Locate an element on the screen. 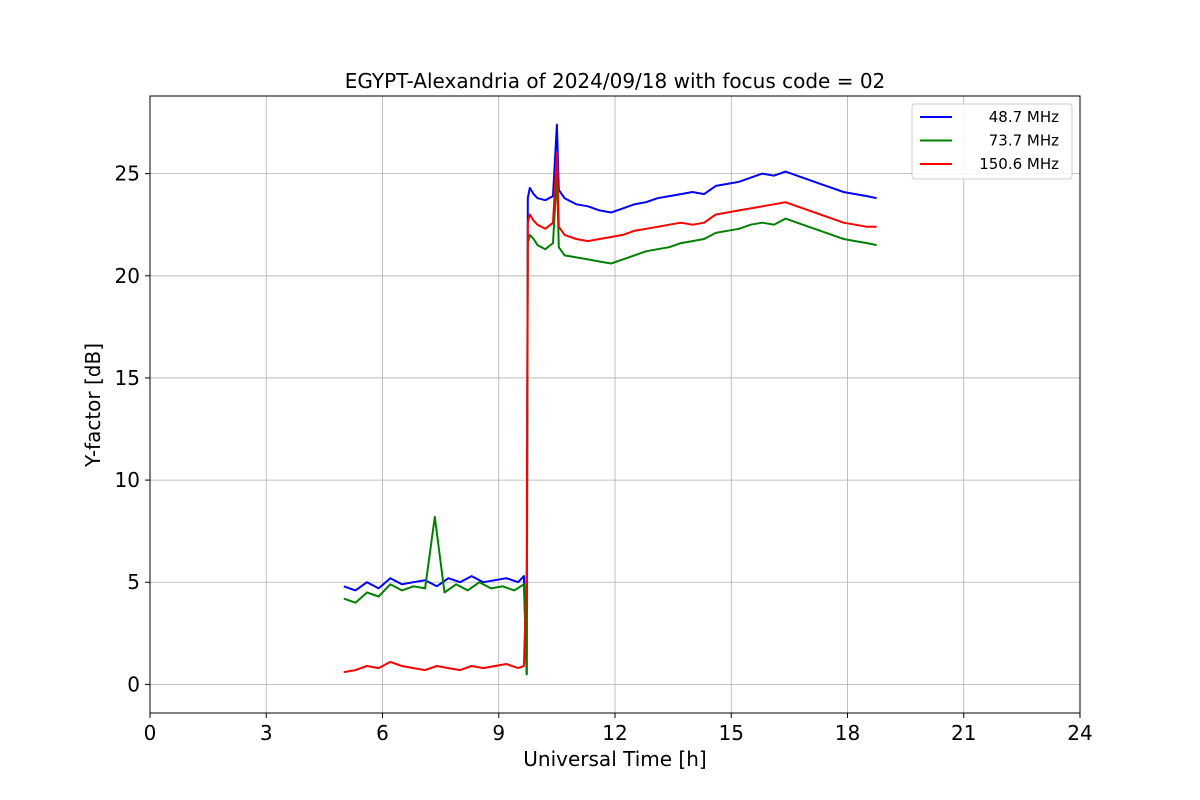 The height and width of the screenshot is (800, 1200). x-tick-label: 6 is located at coordinates (382, 733).